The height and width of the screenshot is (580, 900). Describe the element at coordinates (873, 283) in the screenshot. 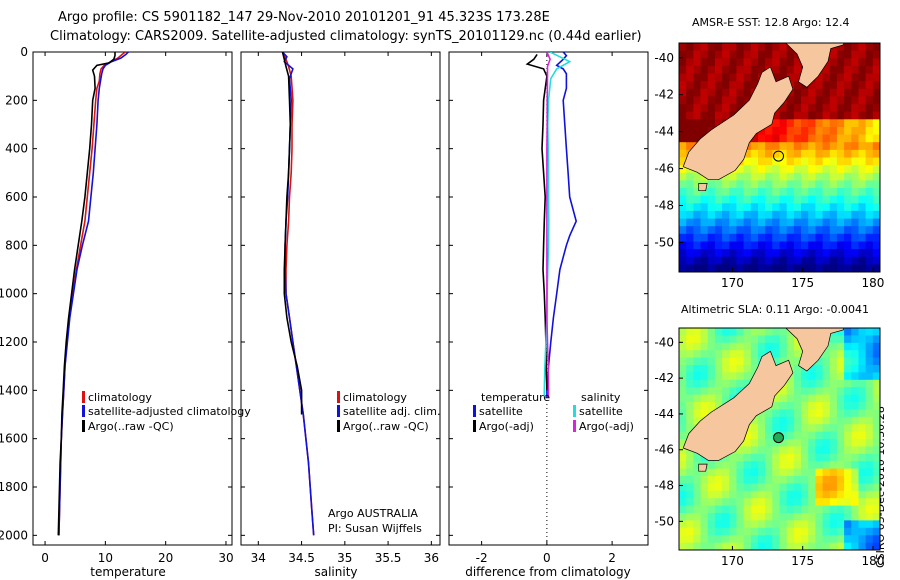

I see `map1-xtick-label: 180` at that location.